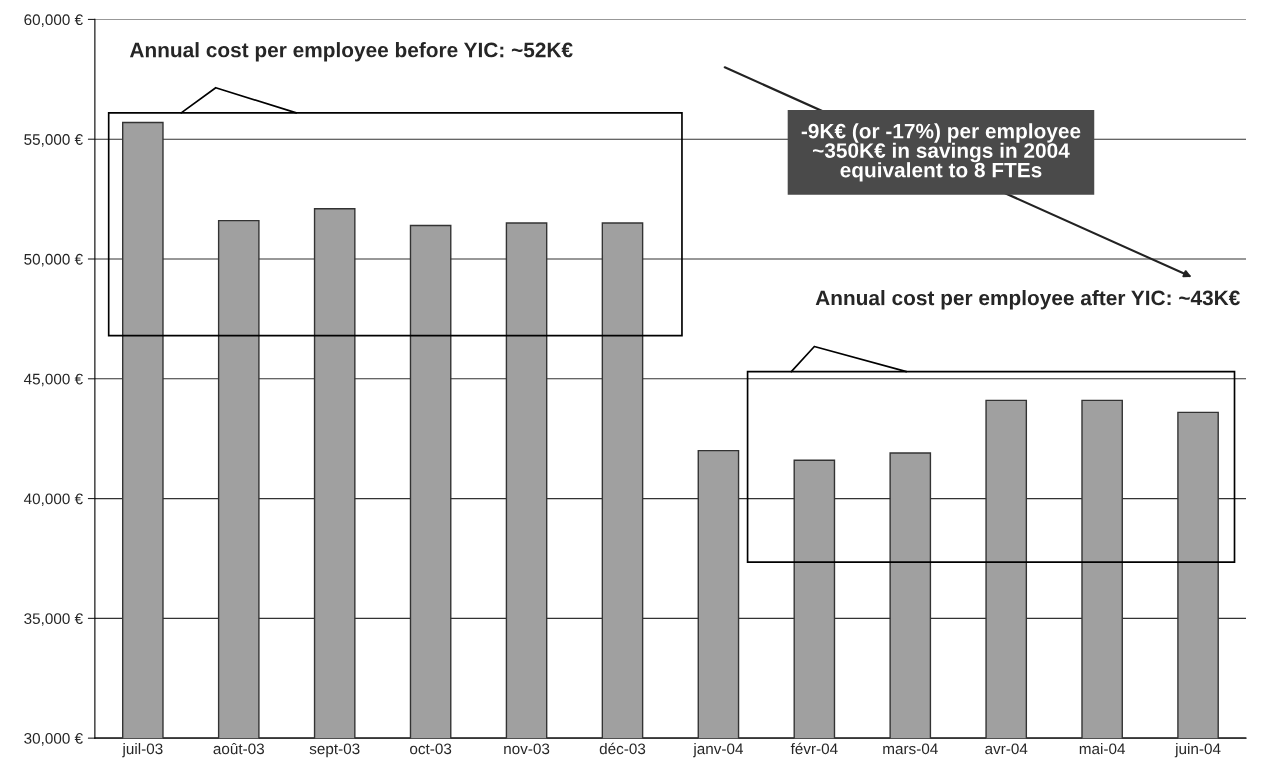  Describe the element at coordinates (814, 748) in the screenshot. I see `x-tick-label: févr-04` at that location.